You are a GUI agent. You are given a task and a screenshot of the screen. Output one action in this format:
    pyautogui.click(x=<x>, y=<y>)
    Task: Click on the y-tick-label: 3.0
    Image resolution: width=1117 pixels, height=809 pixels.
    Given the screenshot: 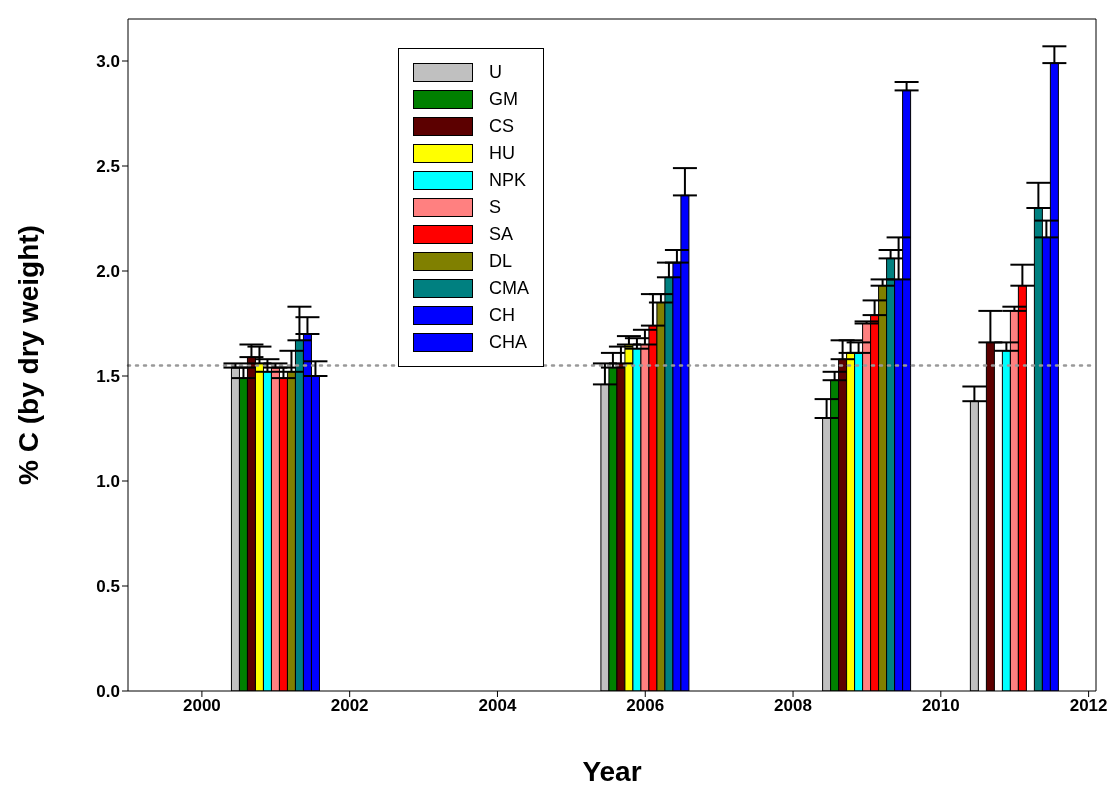 What is the action you would take?
    pyautogui.click(x=108, y=62)
    